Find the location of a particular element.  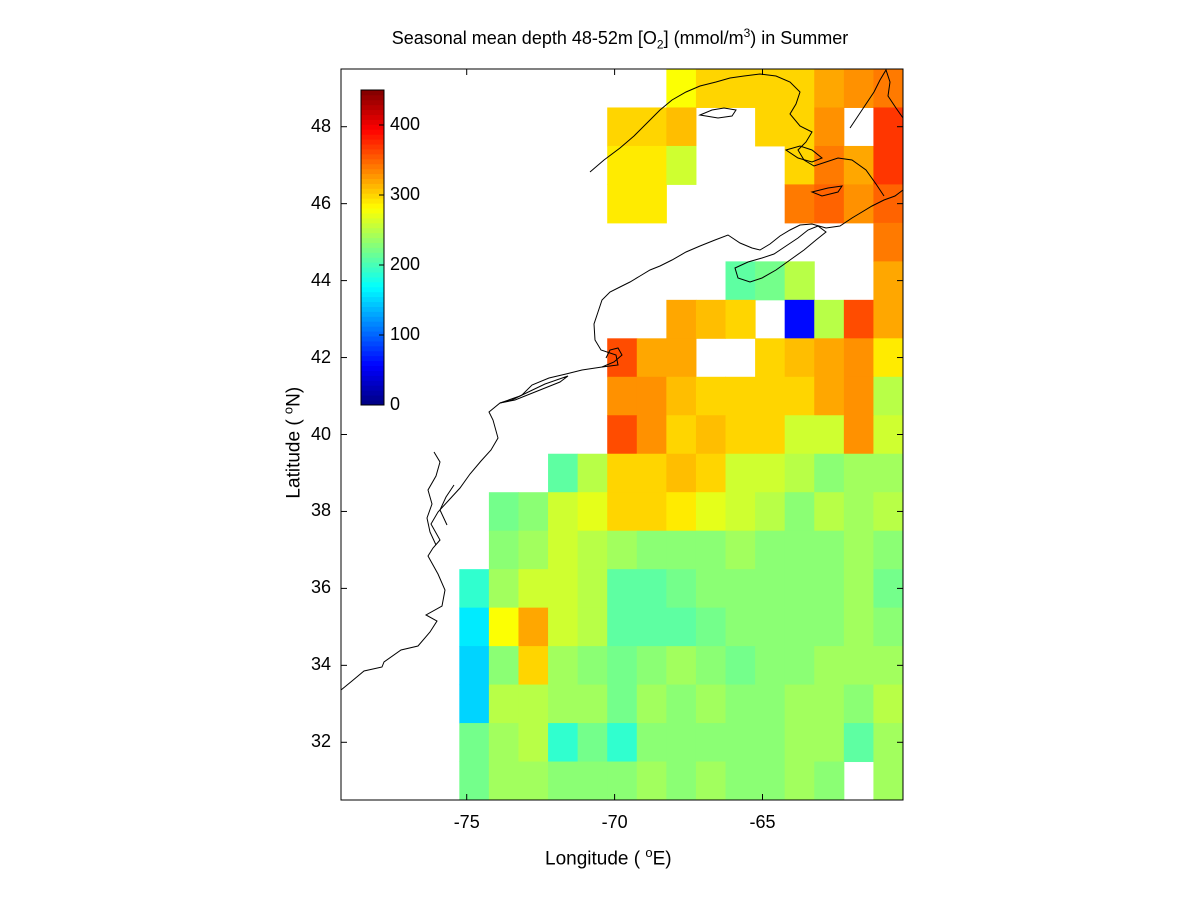

colorbar-tick-label: 400 is located at coordinates (405, 124).